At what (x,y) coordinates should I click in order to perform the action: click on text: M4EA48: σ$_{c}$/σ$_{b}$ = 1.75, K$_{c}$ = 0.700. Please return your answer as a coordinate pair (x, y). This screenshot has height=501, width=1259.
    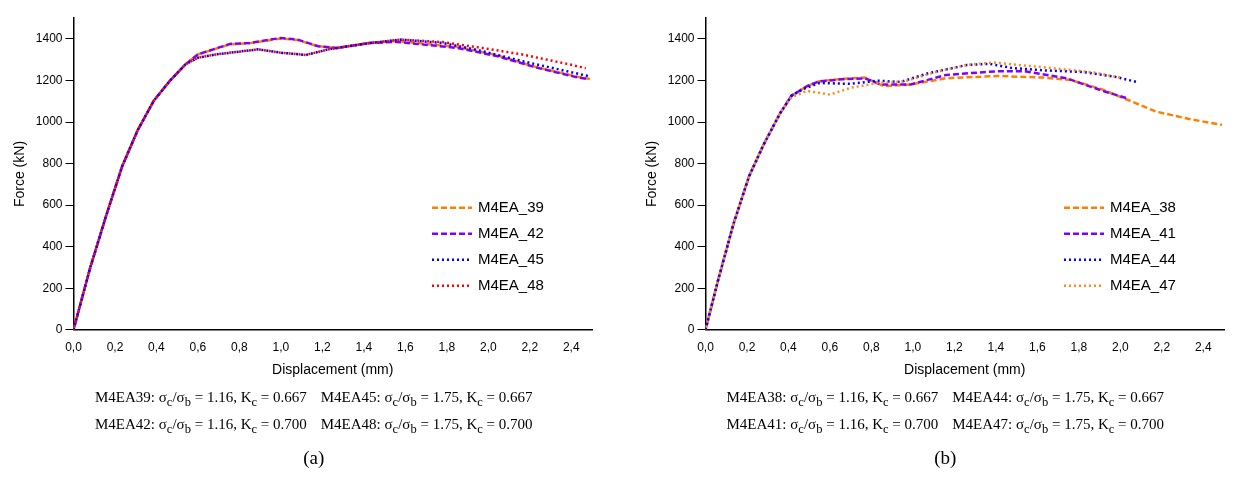
    Looking at the image, I should click on (426, 426).